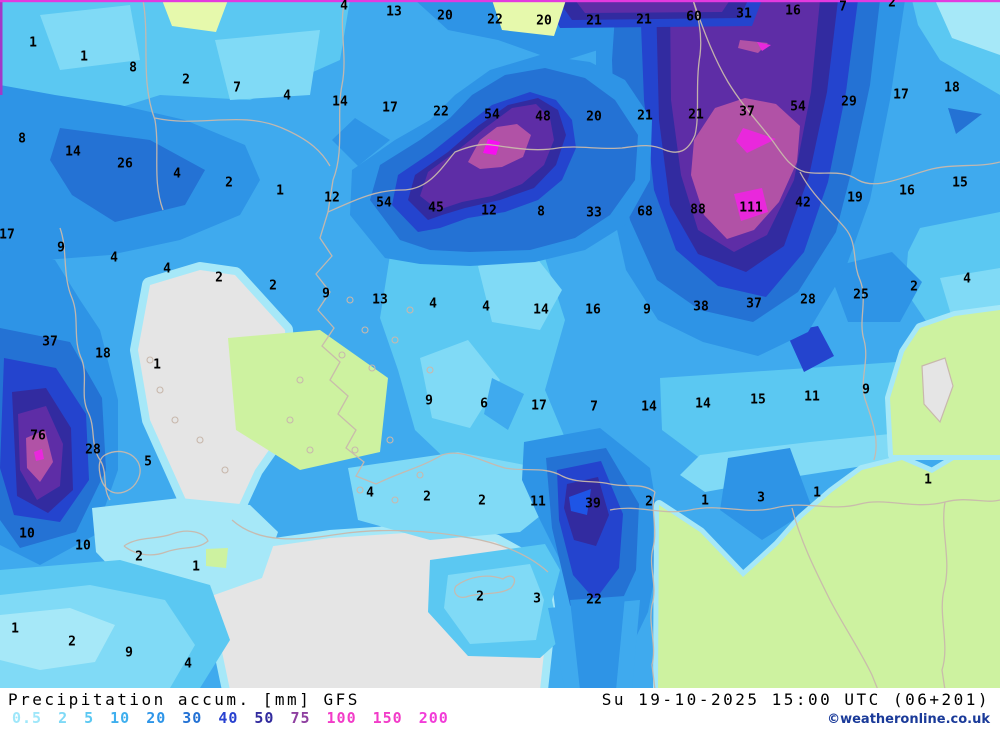 The width and height of the screenshot is (1000, 733). I want to click on precip-value-label: 33, so click(594, 213).